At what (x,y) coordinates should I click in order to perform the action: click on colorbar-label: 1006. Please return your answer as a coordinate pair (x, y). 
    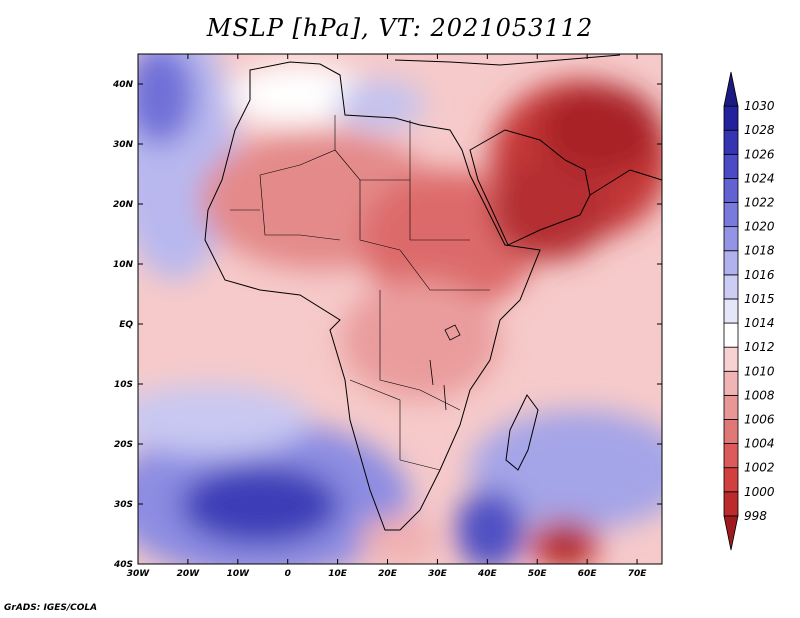
    Looking at the image, I should click on (759, 419).